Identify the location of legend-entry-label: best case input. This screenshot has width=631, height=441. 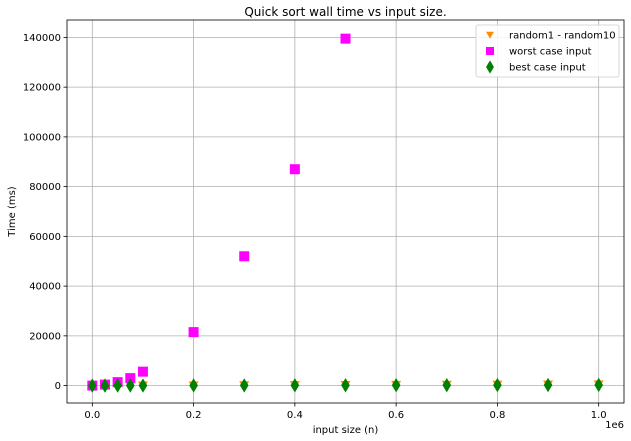
(547, 68).